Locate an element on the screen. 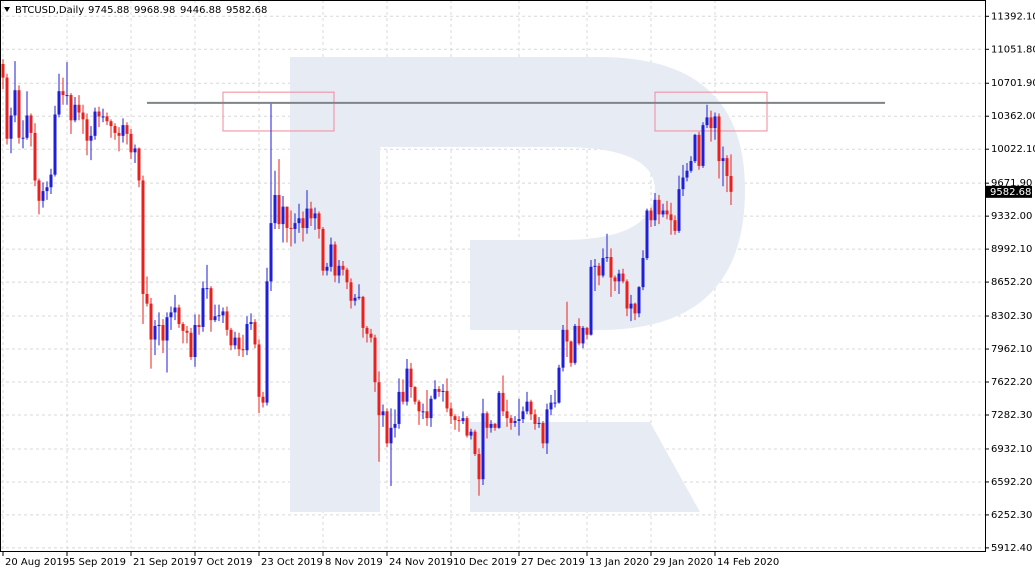  x-tick-label: 20 Aug 2019 is located at coordinates (37, 562).